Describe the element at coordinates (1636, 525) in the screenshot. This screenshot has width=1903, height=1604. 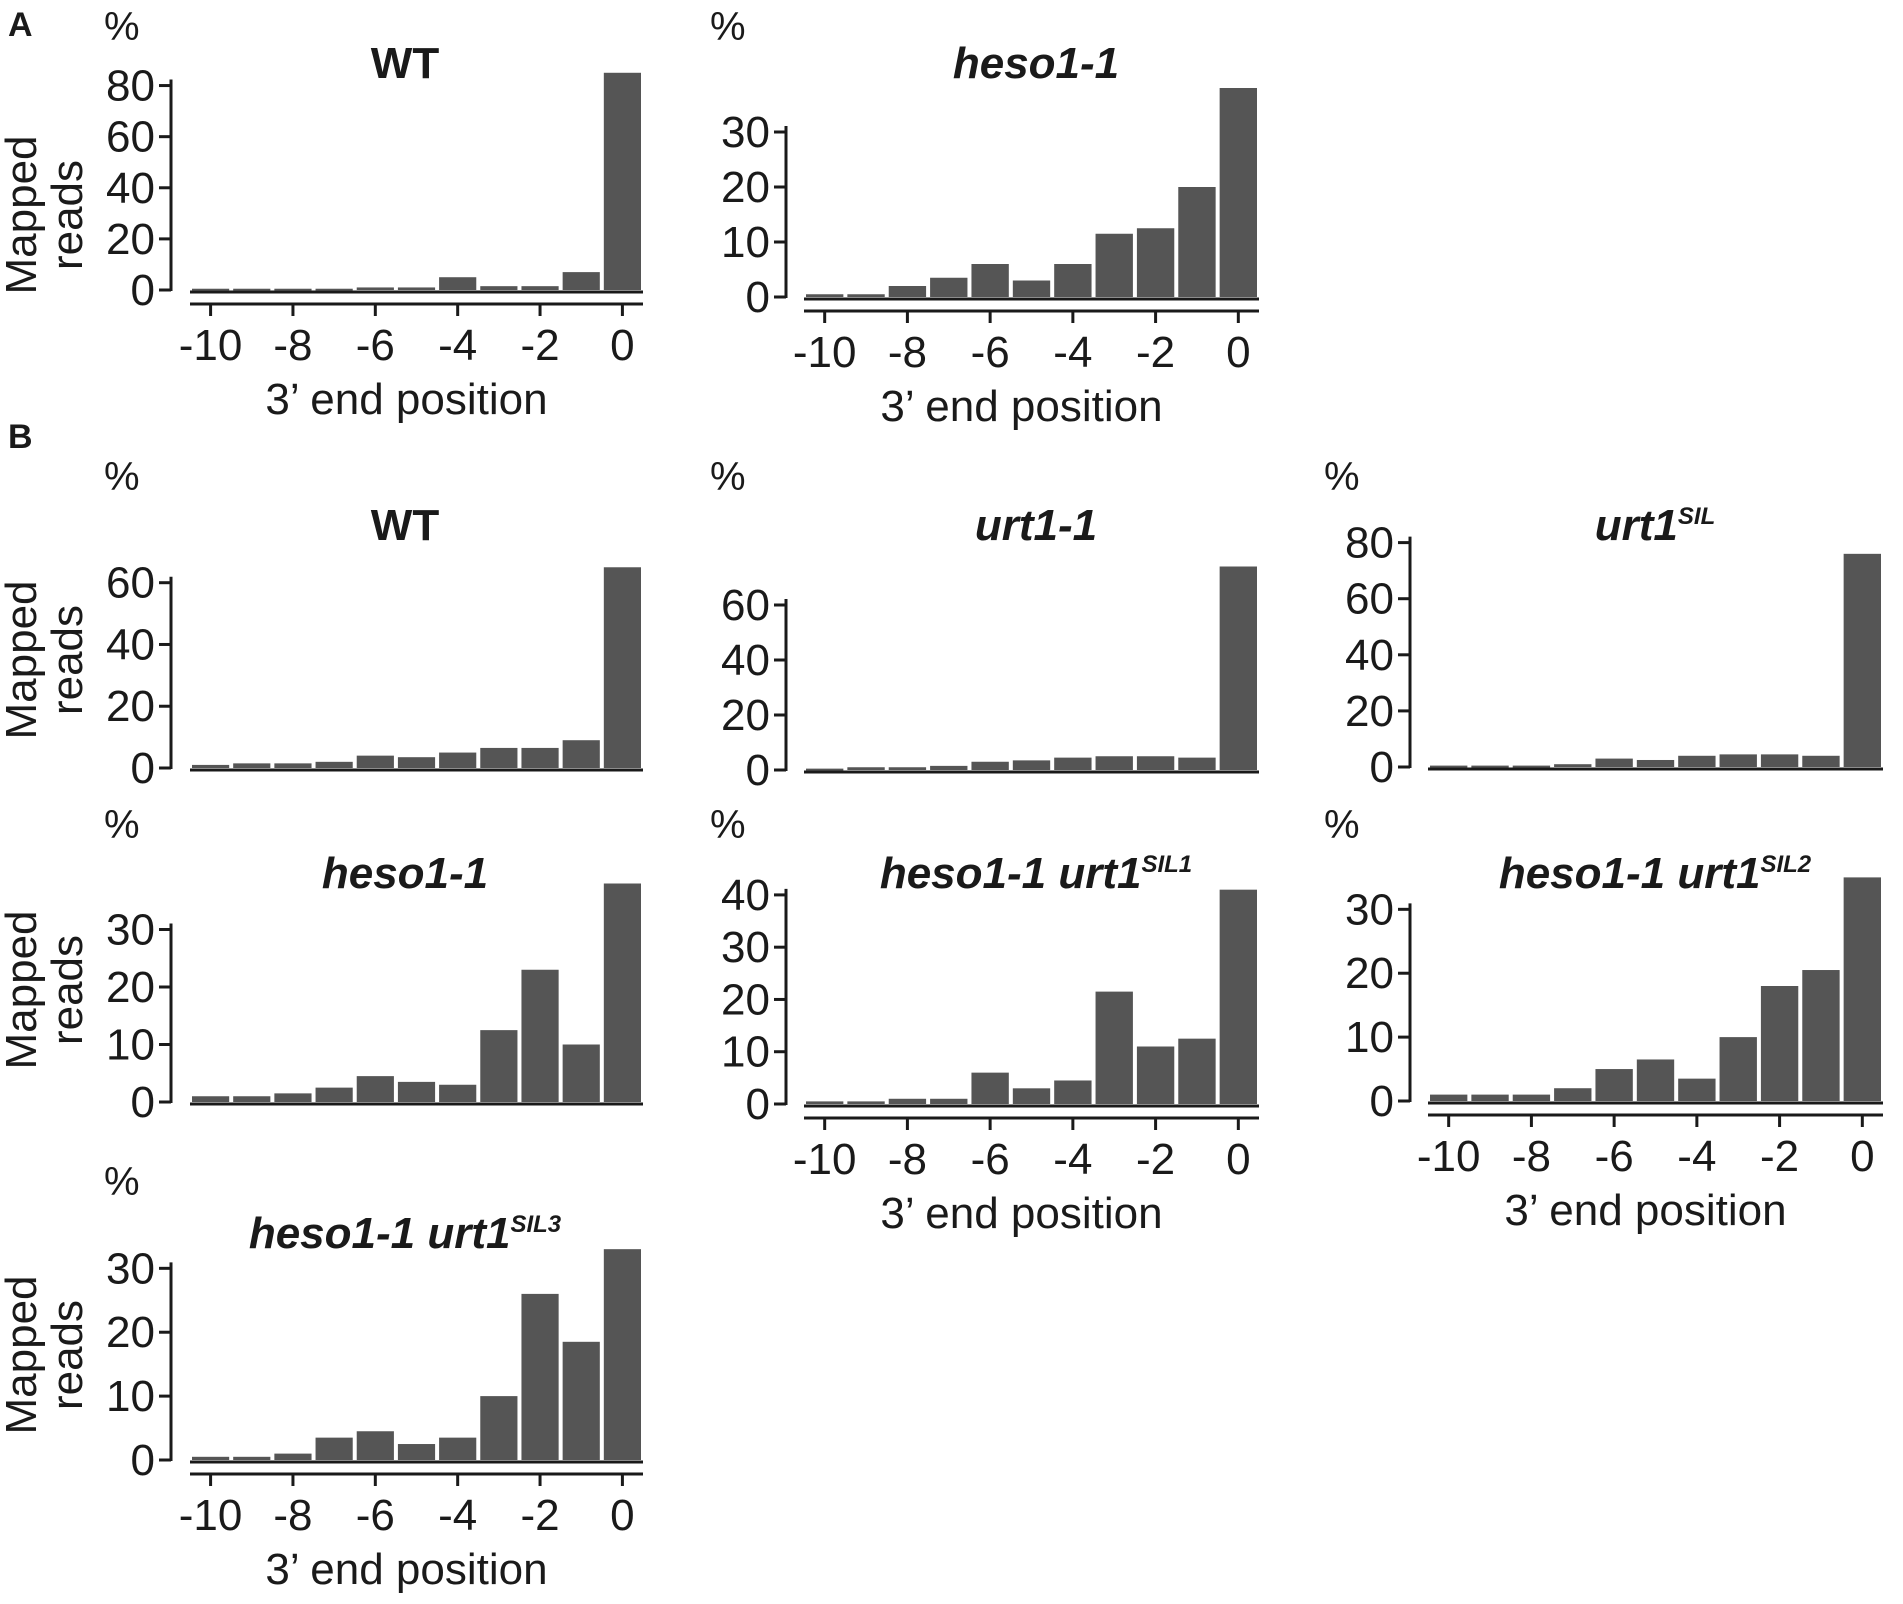
I see `chart-title-text: urt1` at that location.